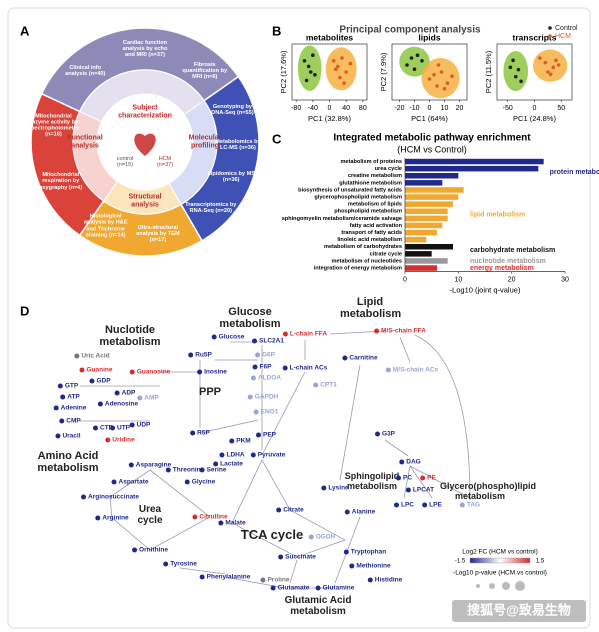 This screenshot has height=632, width=599. What do you see at coordinates (304, 334) in the screenshot?
I see `metabolite-node: L-chain FFA` at bounding box center [304, 334].